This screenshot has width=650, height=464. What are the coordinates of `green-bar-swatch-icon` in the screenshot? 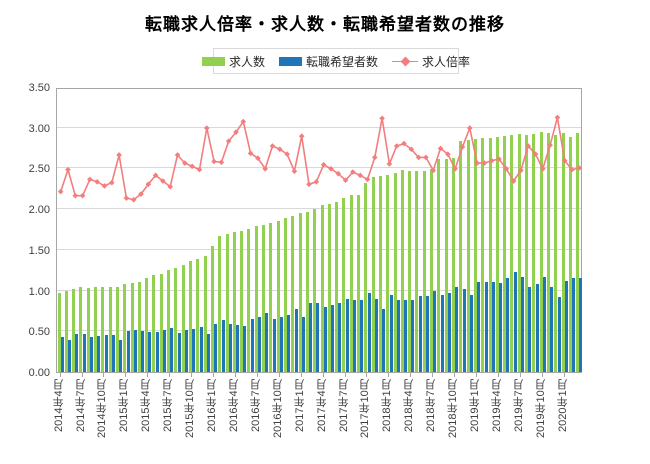 It's located at (213, 61).